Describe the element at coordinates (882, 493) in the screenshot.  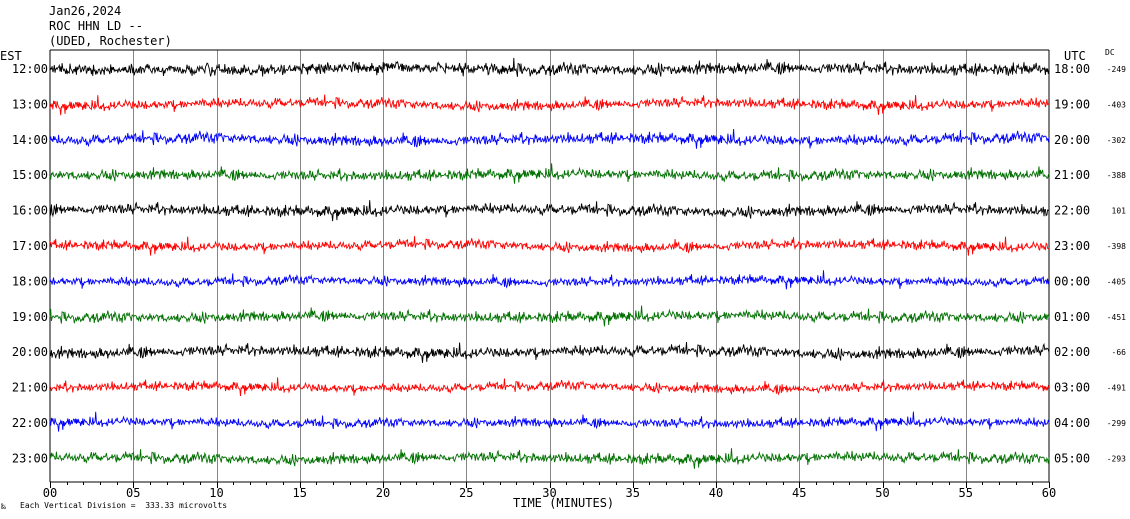
I see `x-tick-label-50: 50` at that location.